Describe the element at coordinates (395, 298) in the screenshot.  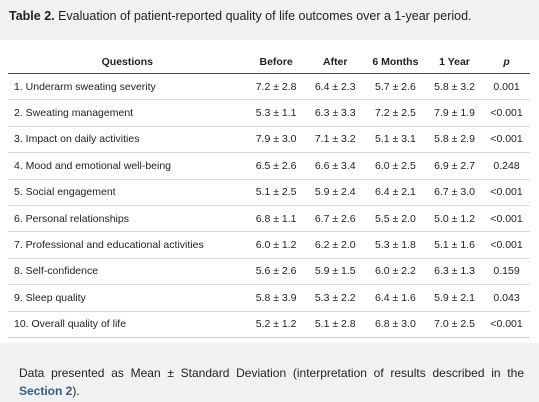
I see `six-months-cell: 6.4 ± 1.6` at that location.